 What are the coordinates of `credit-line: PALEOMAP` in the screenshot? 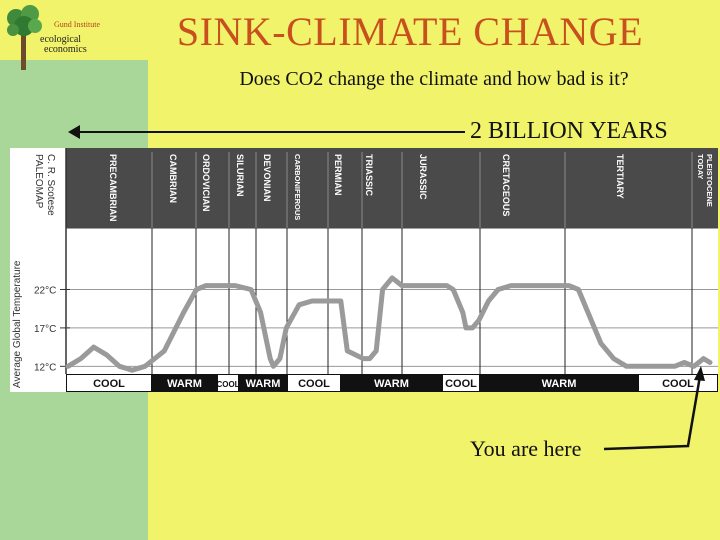 It's located at (38, 181).